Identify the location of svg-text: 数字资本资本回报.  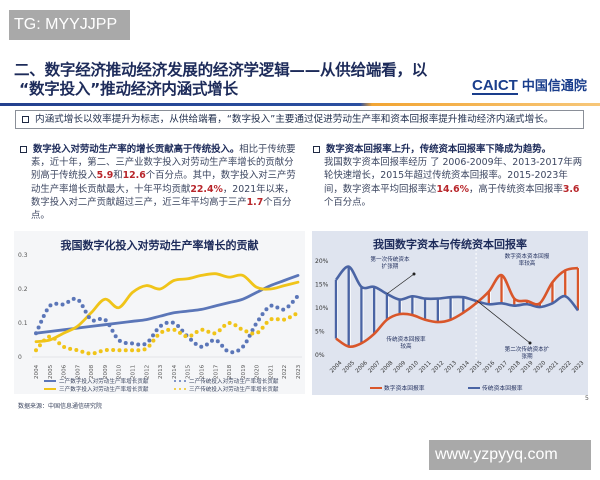
(527, 256).